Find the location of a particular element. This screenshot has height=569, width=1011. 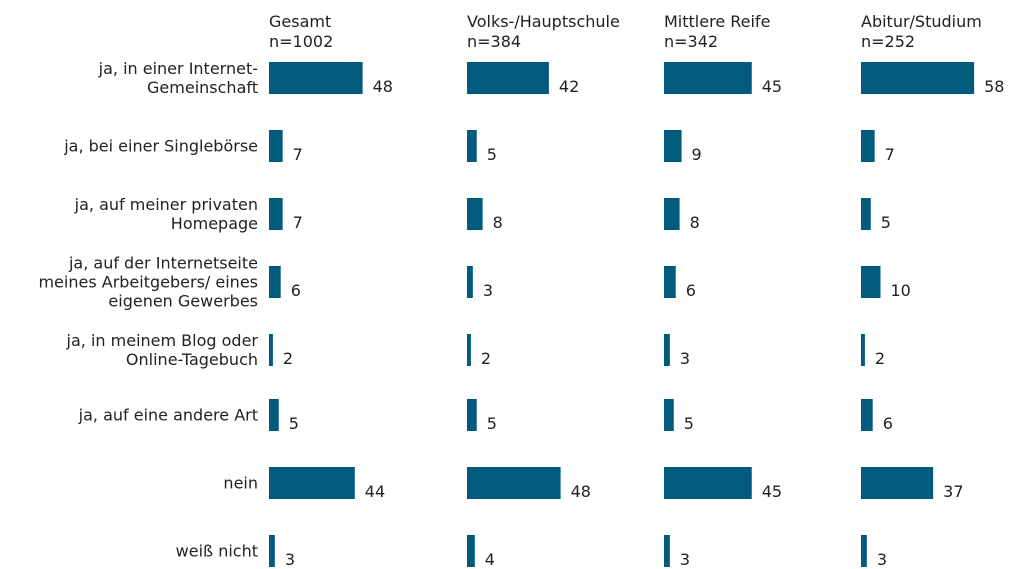

category-label: weiß nicht is located at coordinates (216, 551).